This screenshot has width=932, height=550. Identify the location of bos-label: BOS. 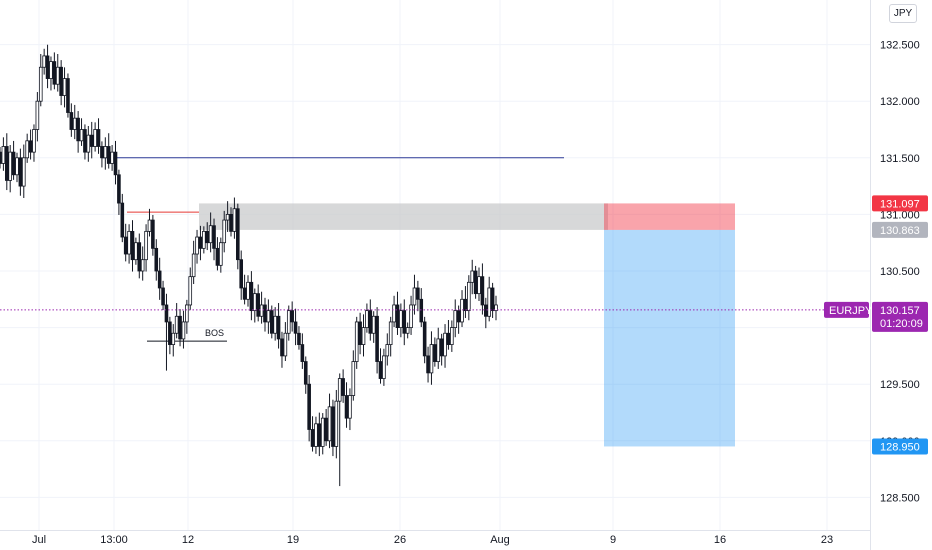
(214, 333).